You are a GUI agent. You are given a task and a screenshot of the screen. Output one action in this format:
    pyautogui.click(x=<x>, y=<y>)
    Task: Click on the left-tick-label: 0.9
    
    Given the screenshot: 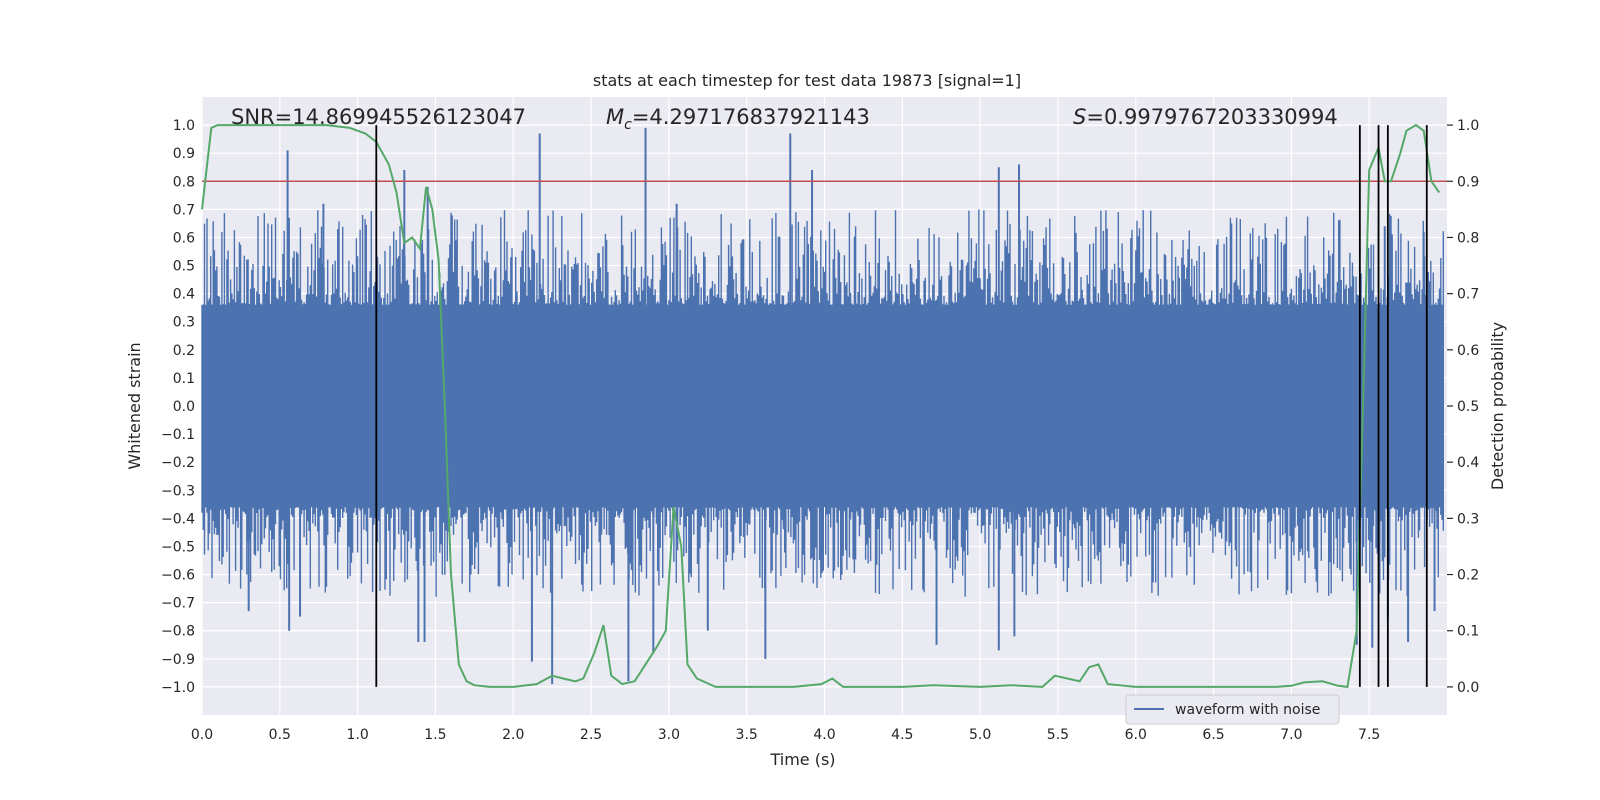 What is the action you would take?
    pyautogui.click(x=184, y=154)
    